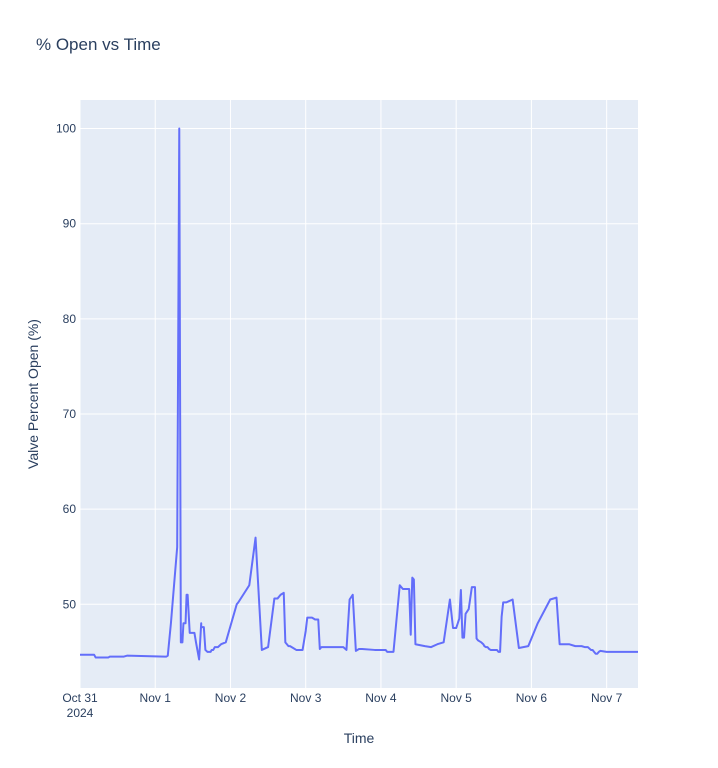 The height and width of the screenshot is (768, 718). What do you see at coordinates (532, 698) in the screenshot?
I see `x-tick-label: Nov 6` at bounding box center [532, 698].